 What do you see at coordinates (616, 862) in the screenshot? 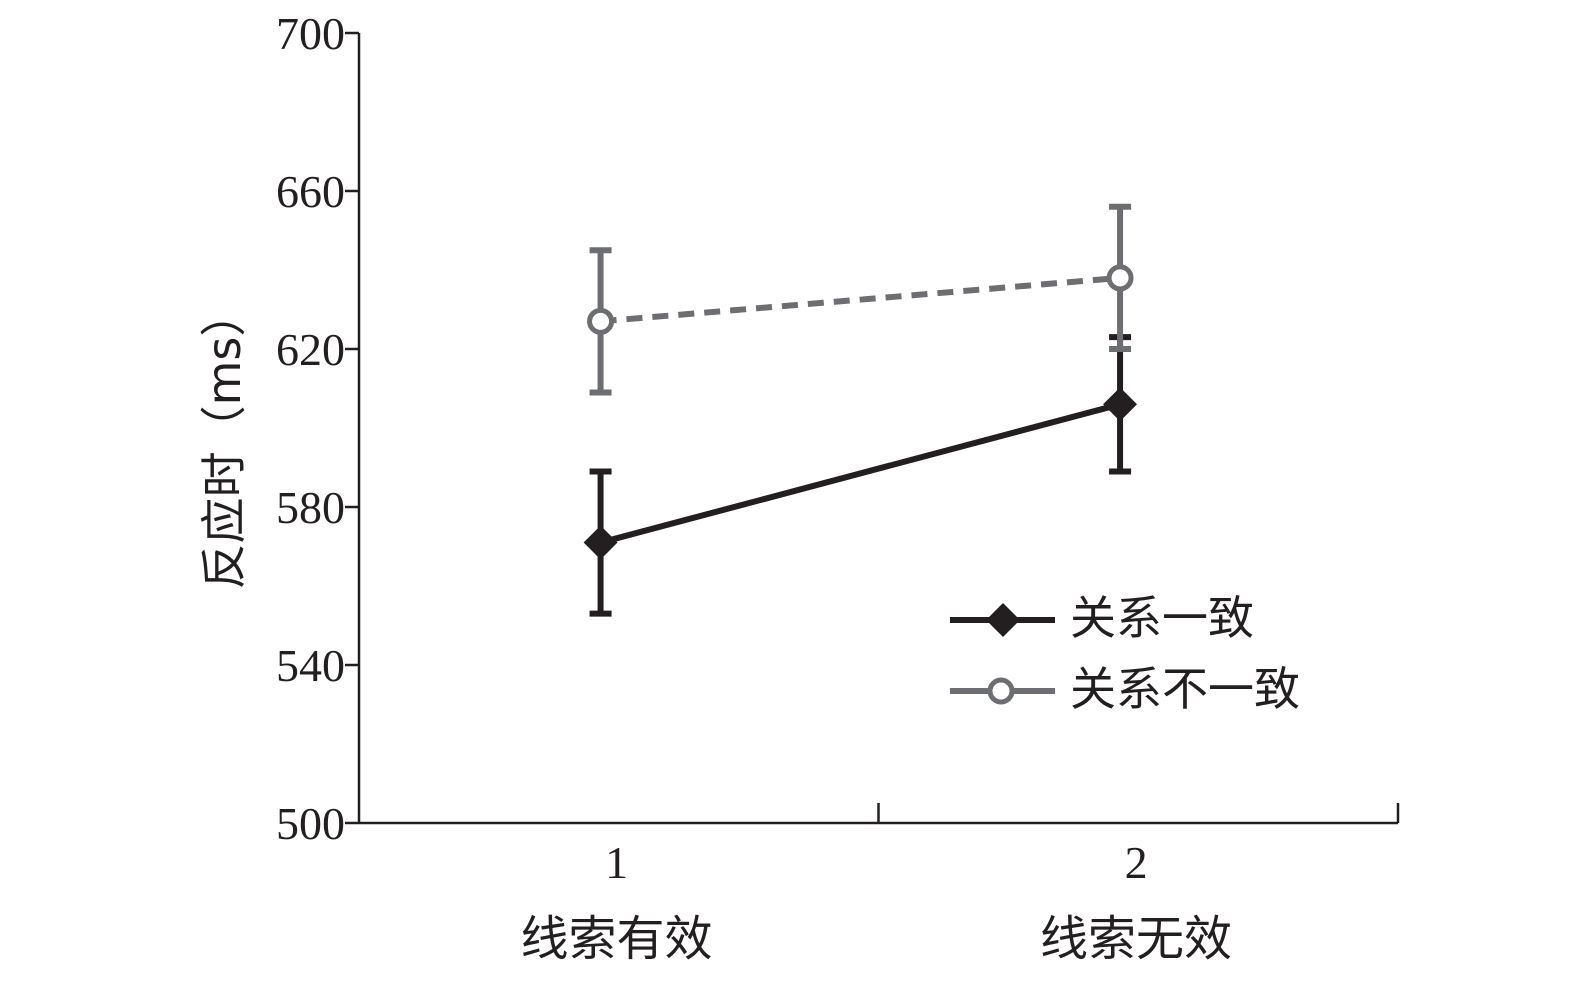
I see `x-tick-label: 1` at bounding box center [616, 862].